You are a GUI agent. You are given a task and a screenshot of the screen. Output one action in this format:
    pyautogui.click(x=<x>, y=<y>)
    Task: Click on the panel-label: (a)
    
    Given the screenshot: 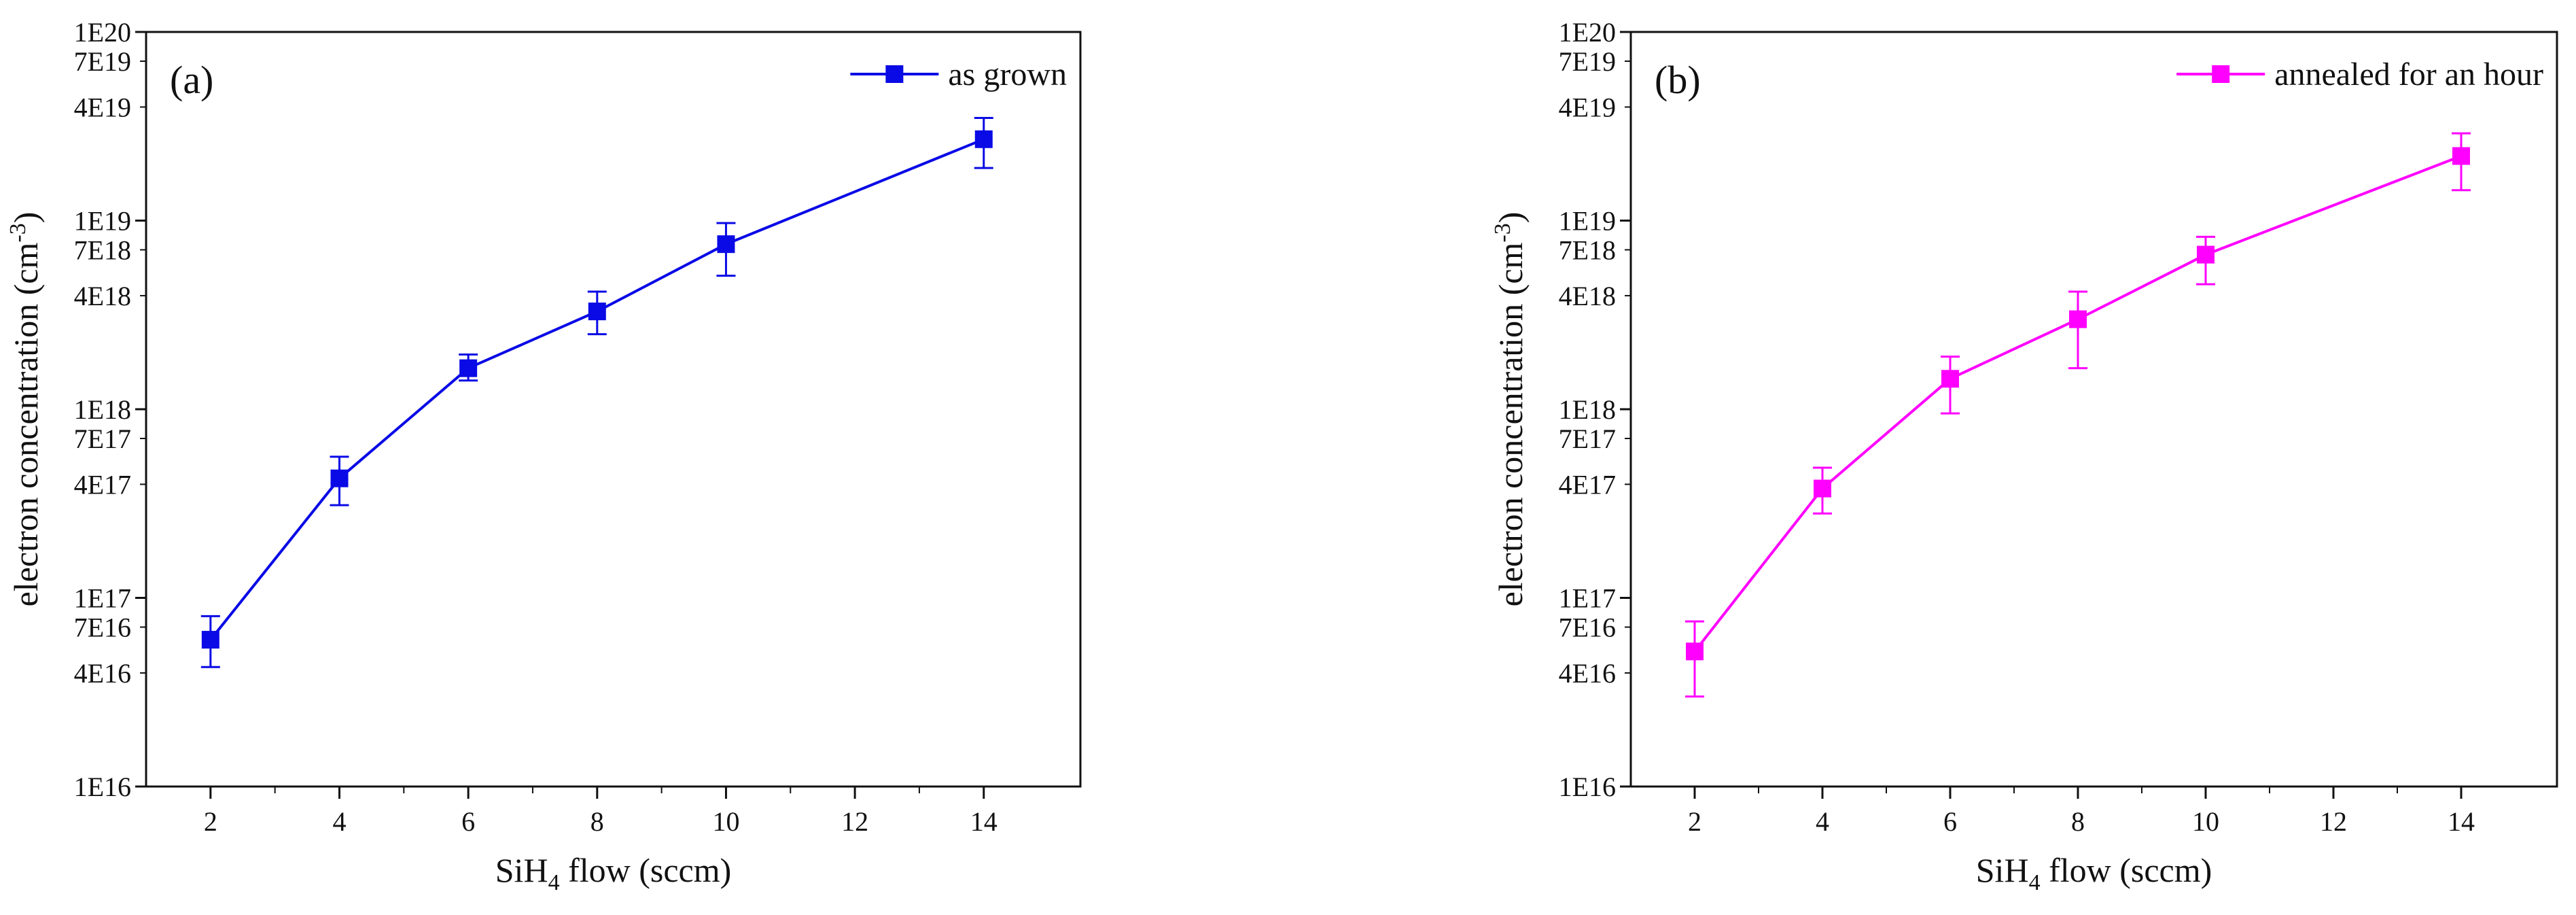 What is the action you would take?
    pyautogui.click(x=192, y=80)
    